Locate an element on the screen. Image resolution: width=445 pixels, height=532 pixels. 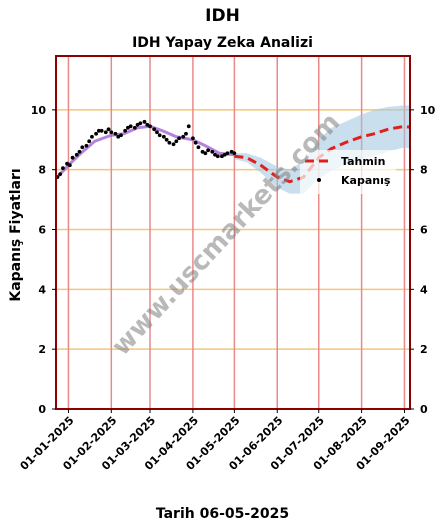
forecast-line-layer is located at coordinates (322, 154).